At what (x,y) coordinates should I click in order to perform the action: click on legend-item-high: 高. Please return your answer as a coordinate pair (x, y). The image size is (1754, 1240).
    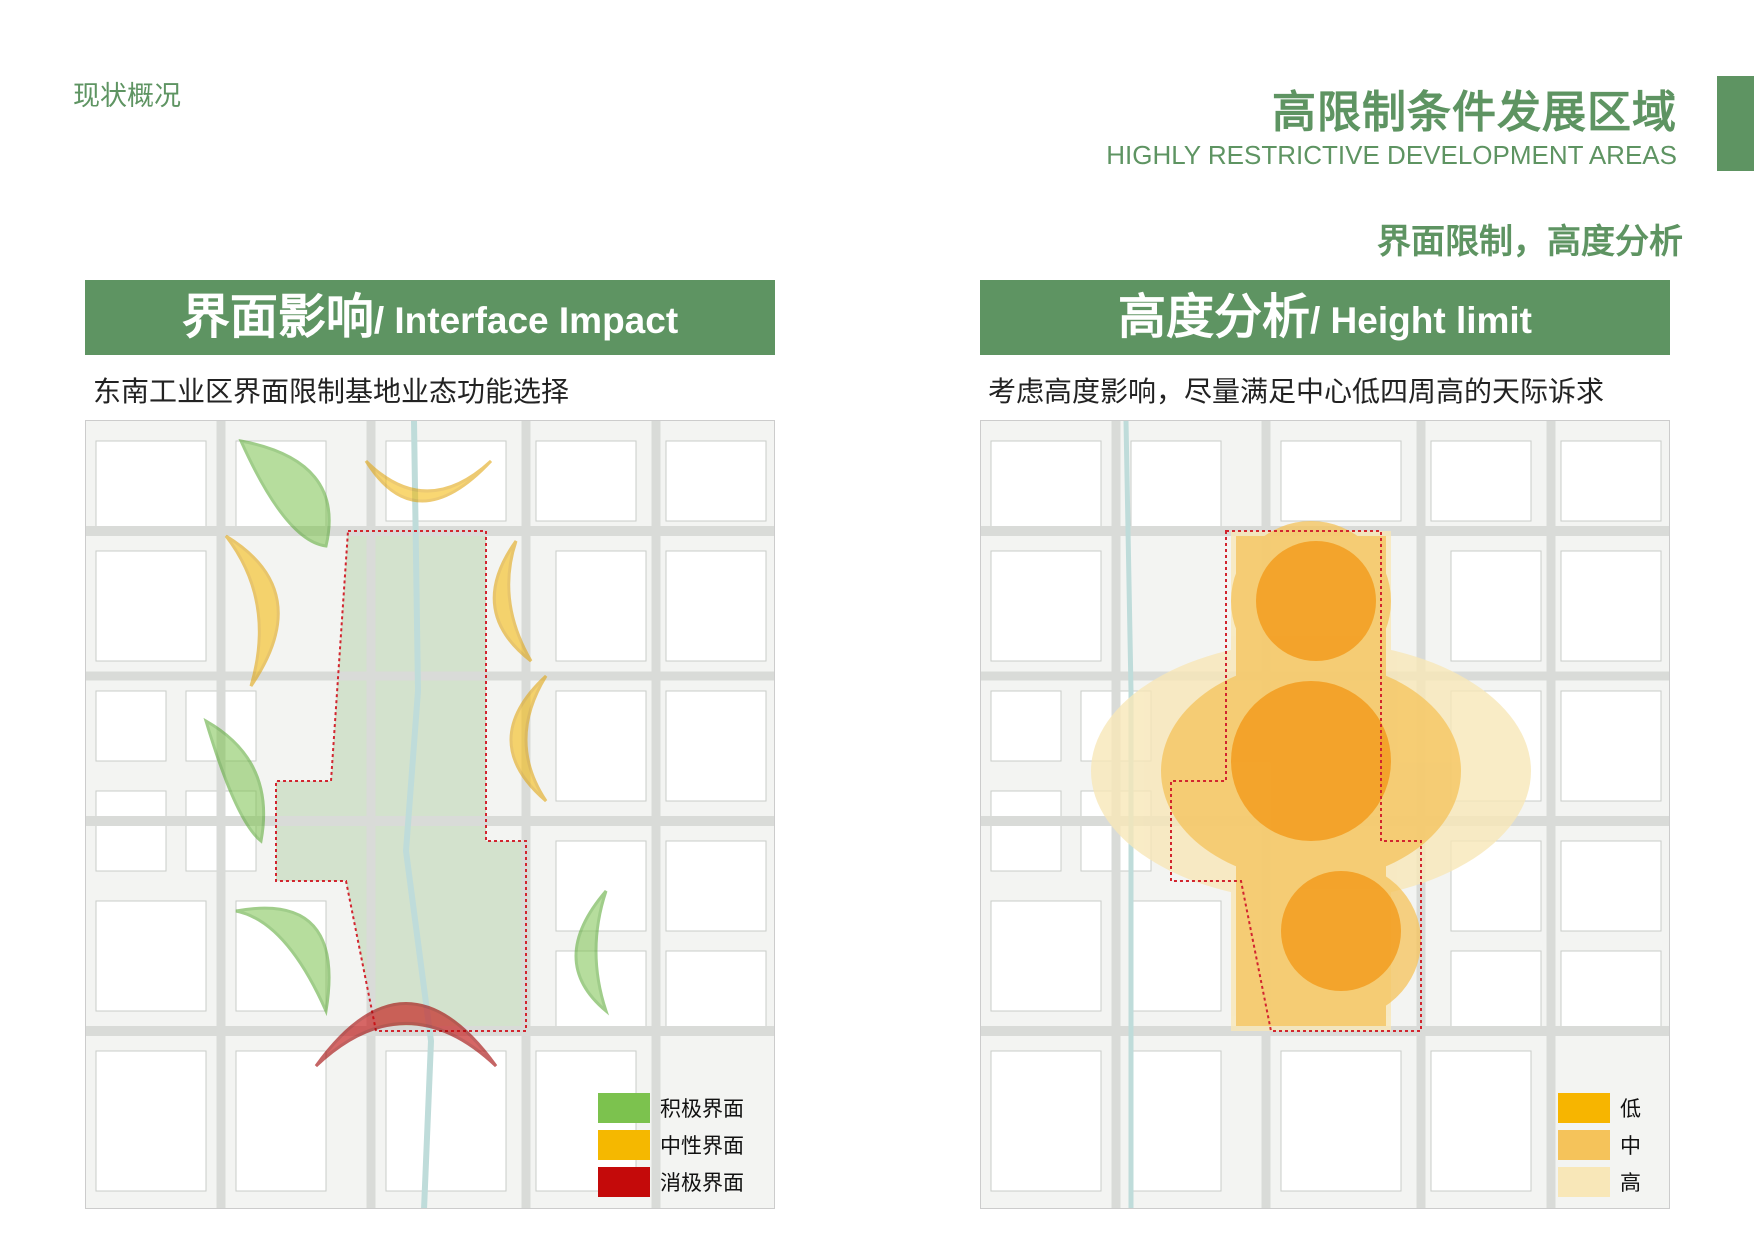
    Looking at the image, I should click on (1599, 1181).